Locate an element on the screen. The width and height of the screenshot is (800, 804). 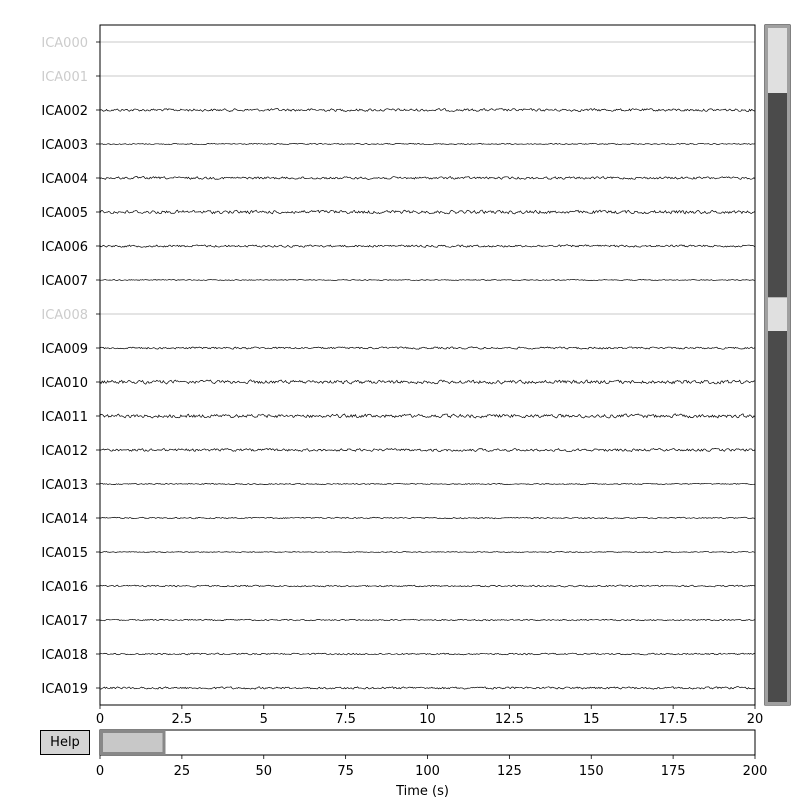
trace-ica018 is located at coordinates (427, 654).